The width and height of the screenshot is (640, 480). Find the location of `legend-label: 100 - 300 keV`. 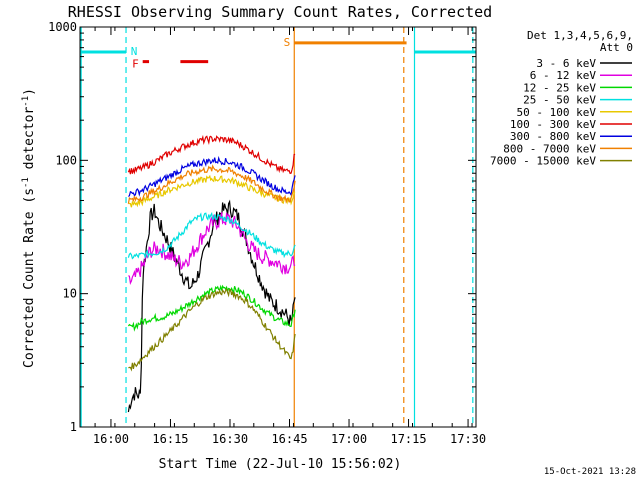

legend-label: 100 - 300 keV is located at coordinates (553, 124).